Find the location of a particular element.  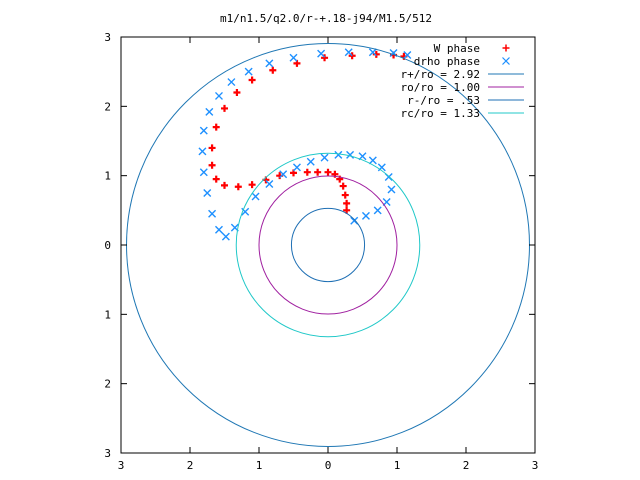

chart-title: m1/n1.5/q2.0/r-+.18-j94/M1.5/512 is located at coordinates (326, 18).